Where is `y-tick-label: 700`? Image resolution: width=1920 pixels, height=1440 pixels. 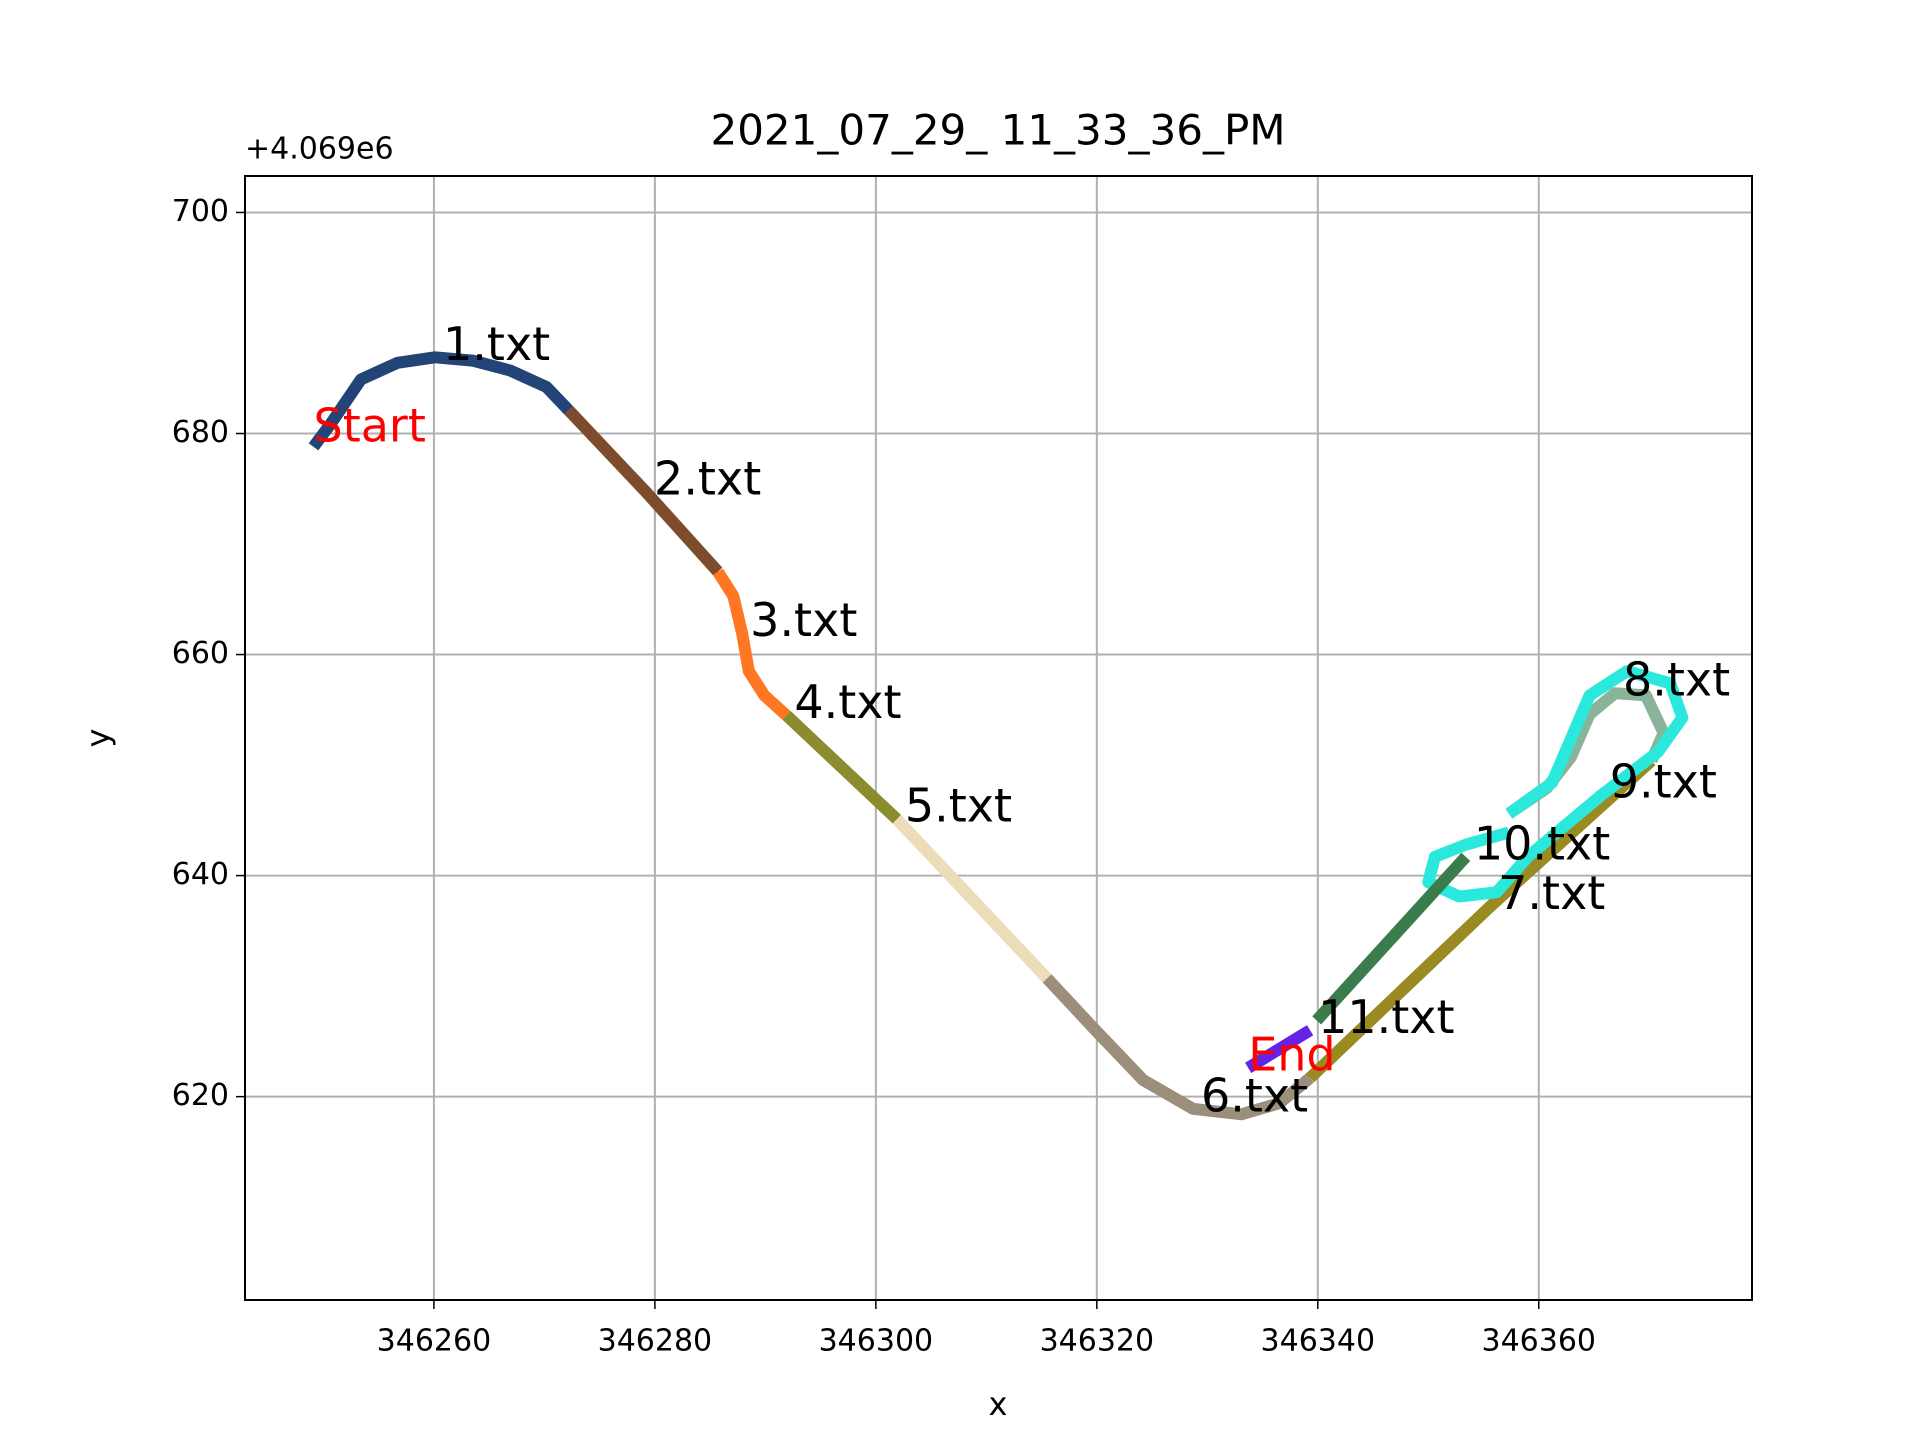 y-tick-label: 700 is located at coordinates (200, 211).